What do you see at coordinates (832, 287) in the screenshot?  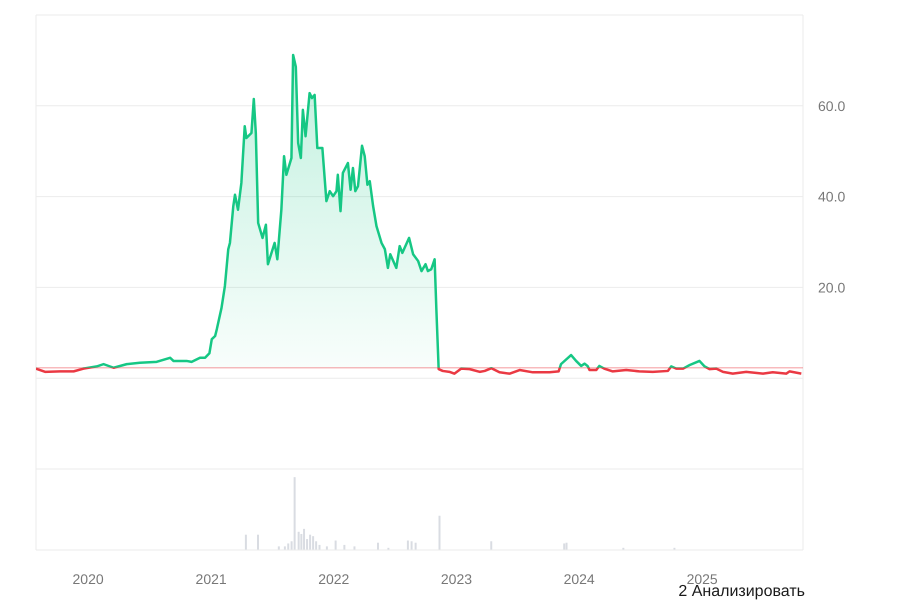 I see `y-tick-label: 20.0` at bounding box center [832, 287].